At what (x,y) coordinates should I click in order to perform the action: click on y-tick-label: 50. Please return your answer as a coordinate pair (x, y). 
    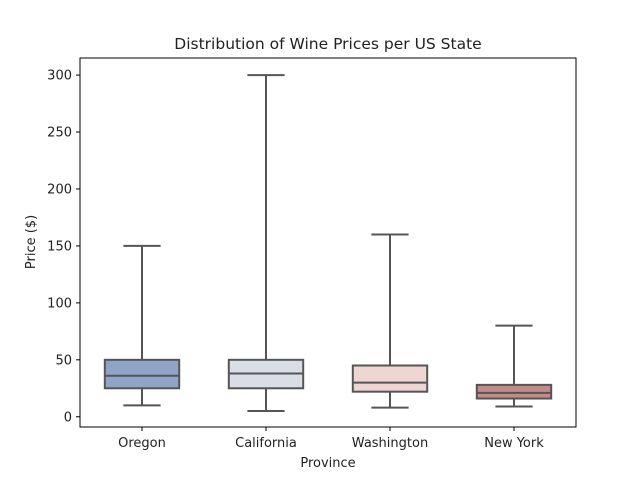
    Looking at the image, I should click on (63, 360).